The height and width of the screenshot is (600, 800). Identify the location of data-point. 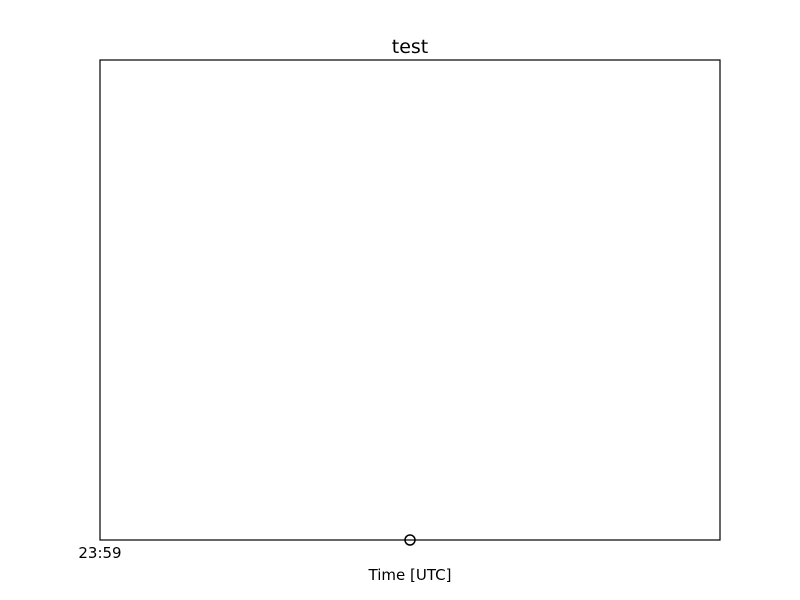
(410, 540).